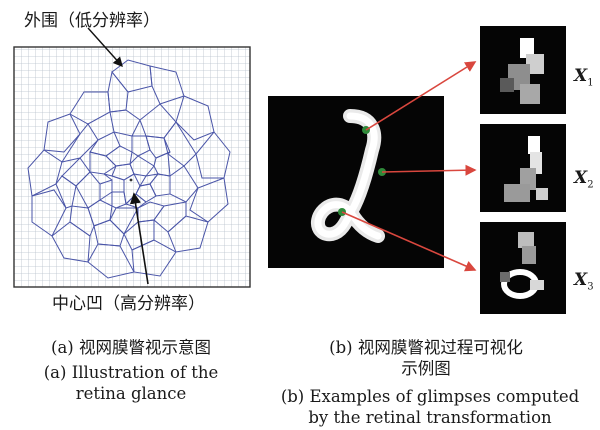  Describe the element at coordinates (131, 372) in the screenshot. I see `caption-a-en-1: (a) Illustration of the` at that location.